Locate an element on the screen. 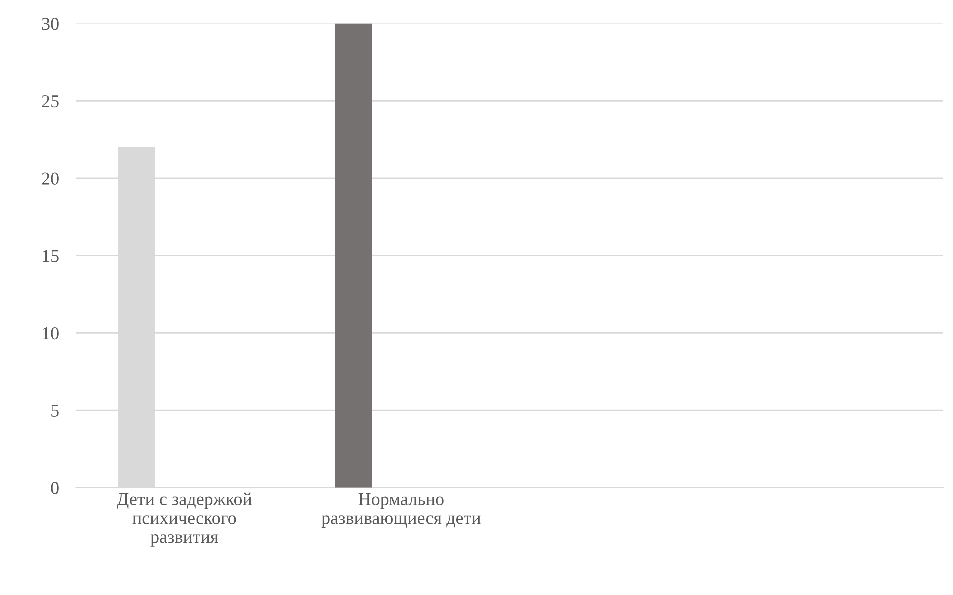 Image resolution: width=953 pixels, height=595 pixels. y-tick-label: 25 is located at coordinates (50, 101).